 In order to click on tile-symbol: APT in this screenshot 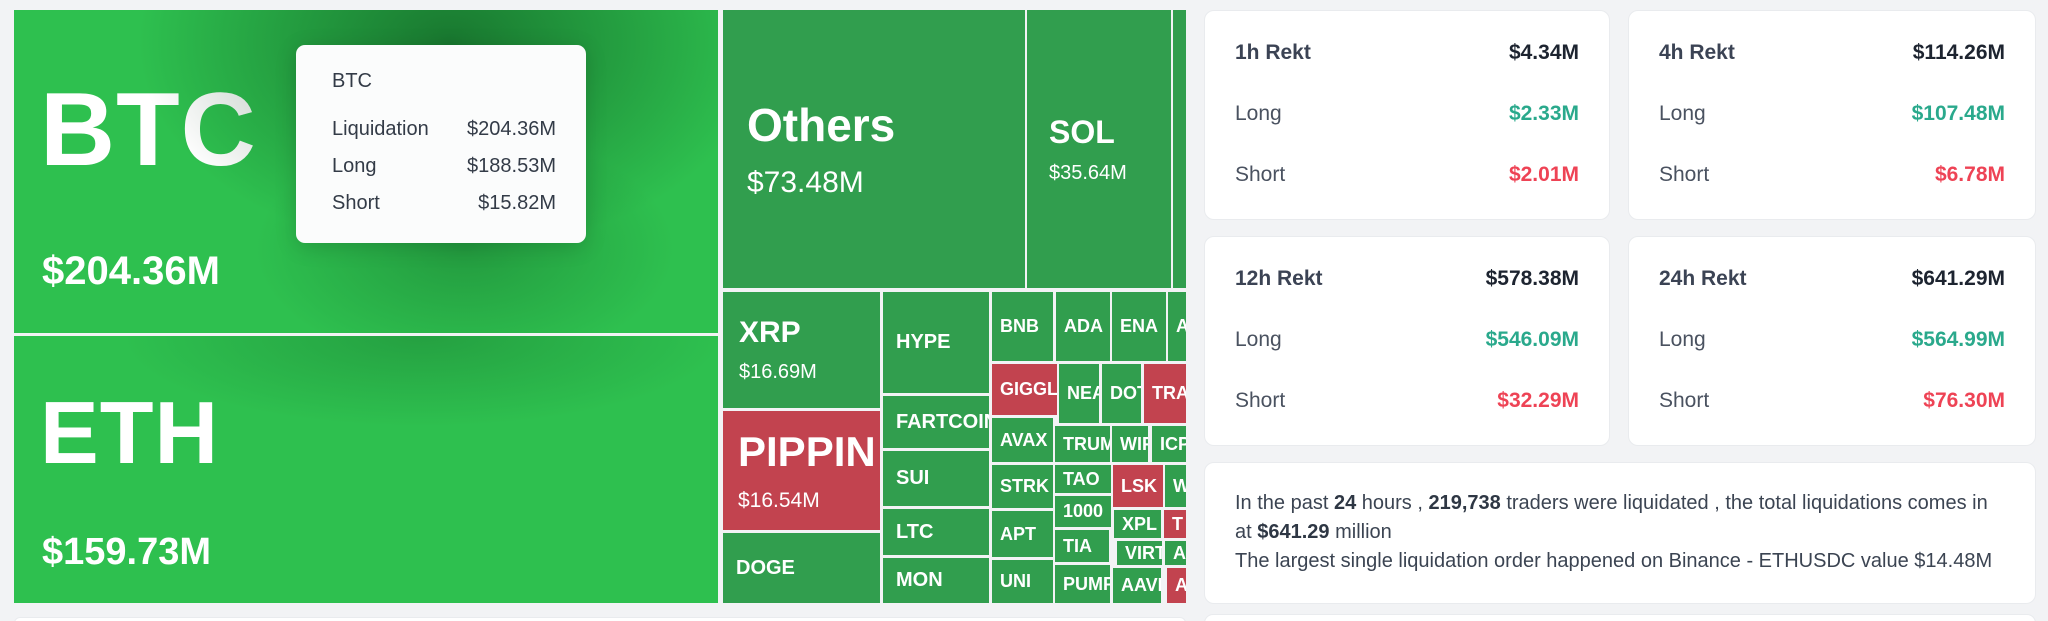, I will do `click(1018, 533)`.